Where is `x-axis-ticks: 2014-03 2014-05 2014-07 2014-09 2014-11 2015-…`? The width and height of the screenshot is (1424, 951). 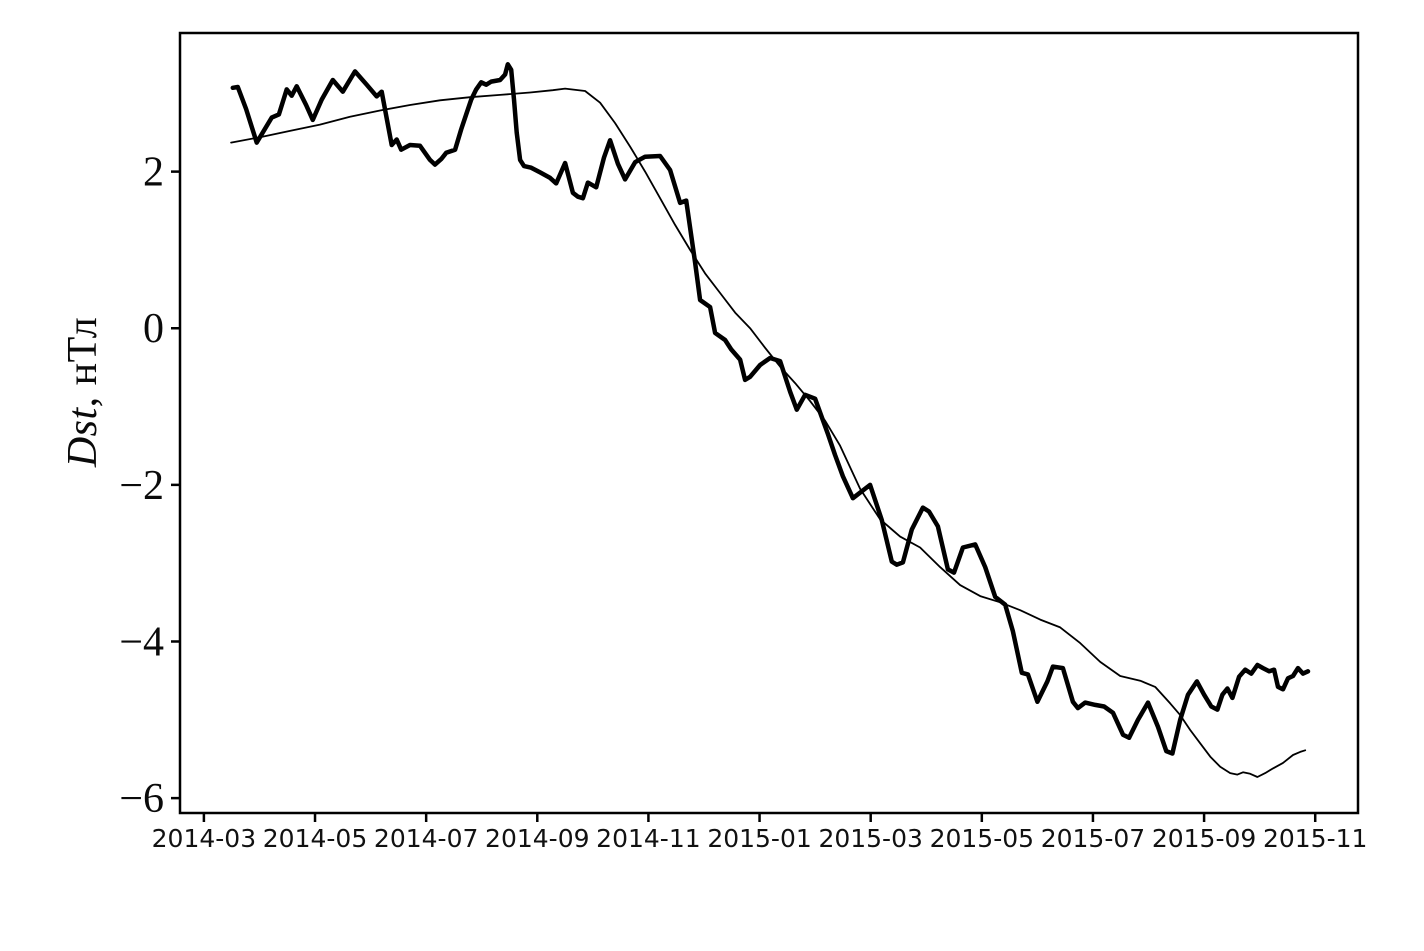 x-axis-ticks: 2014-03 2014-05 2014-07 2014-09 2014-11 2015-… is located at coordinates (759, 833).